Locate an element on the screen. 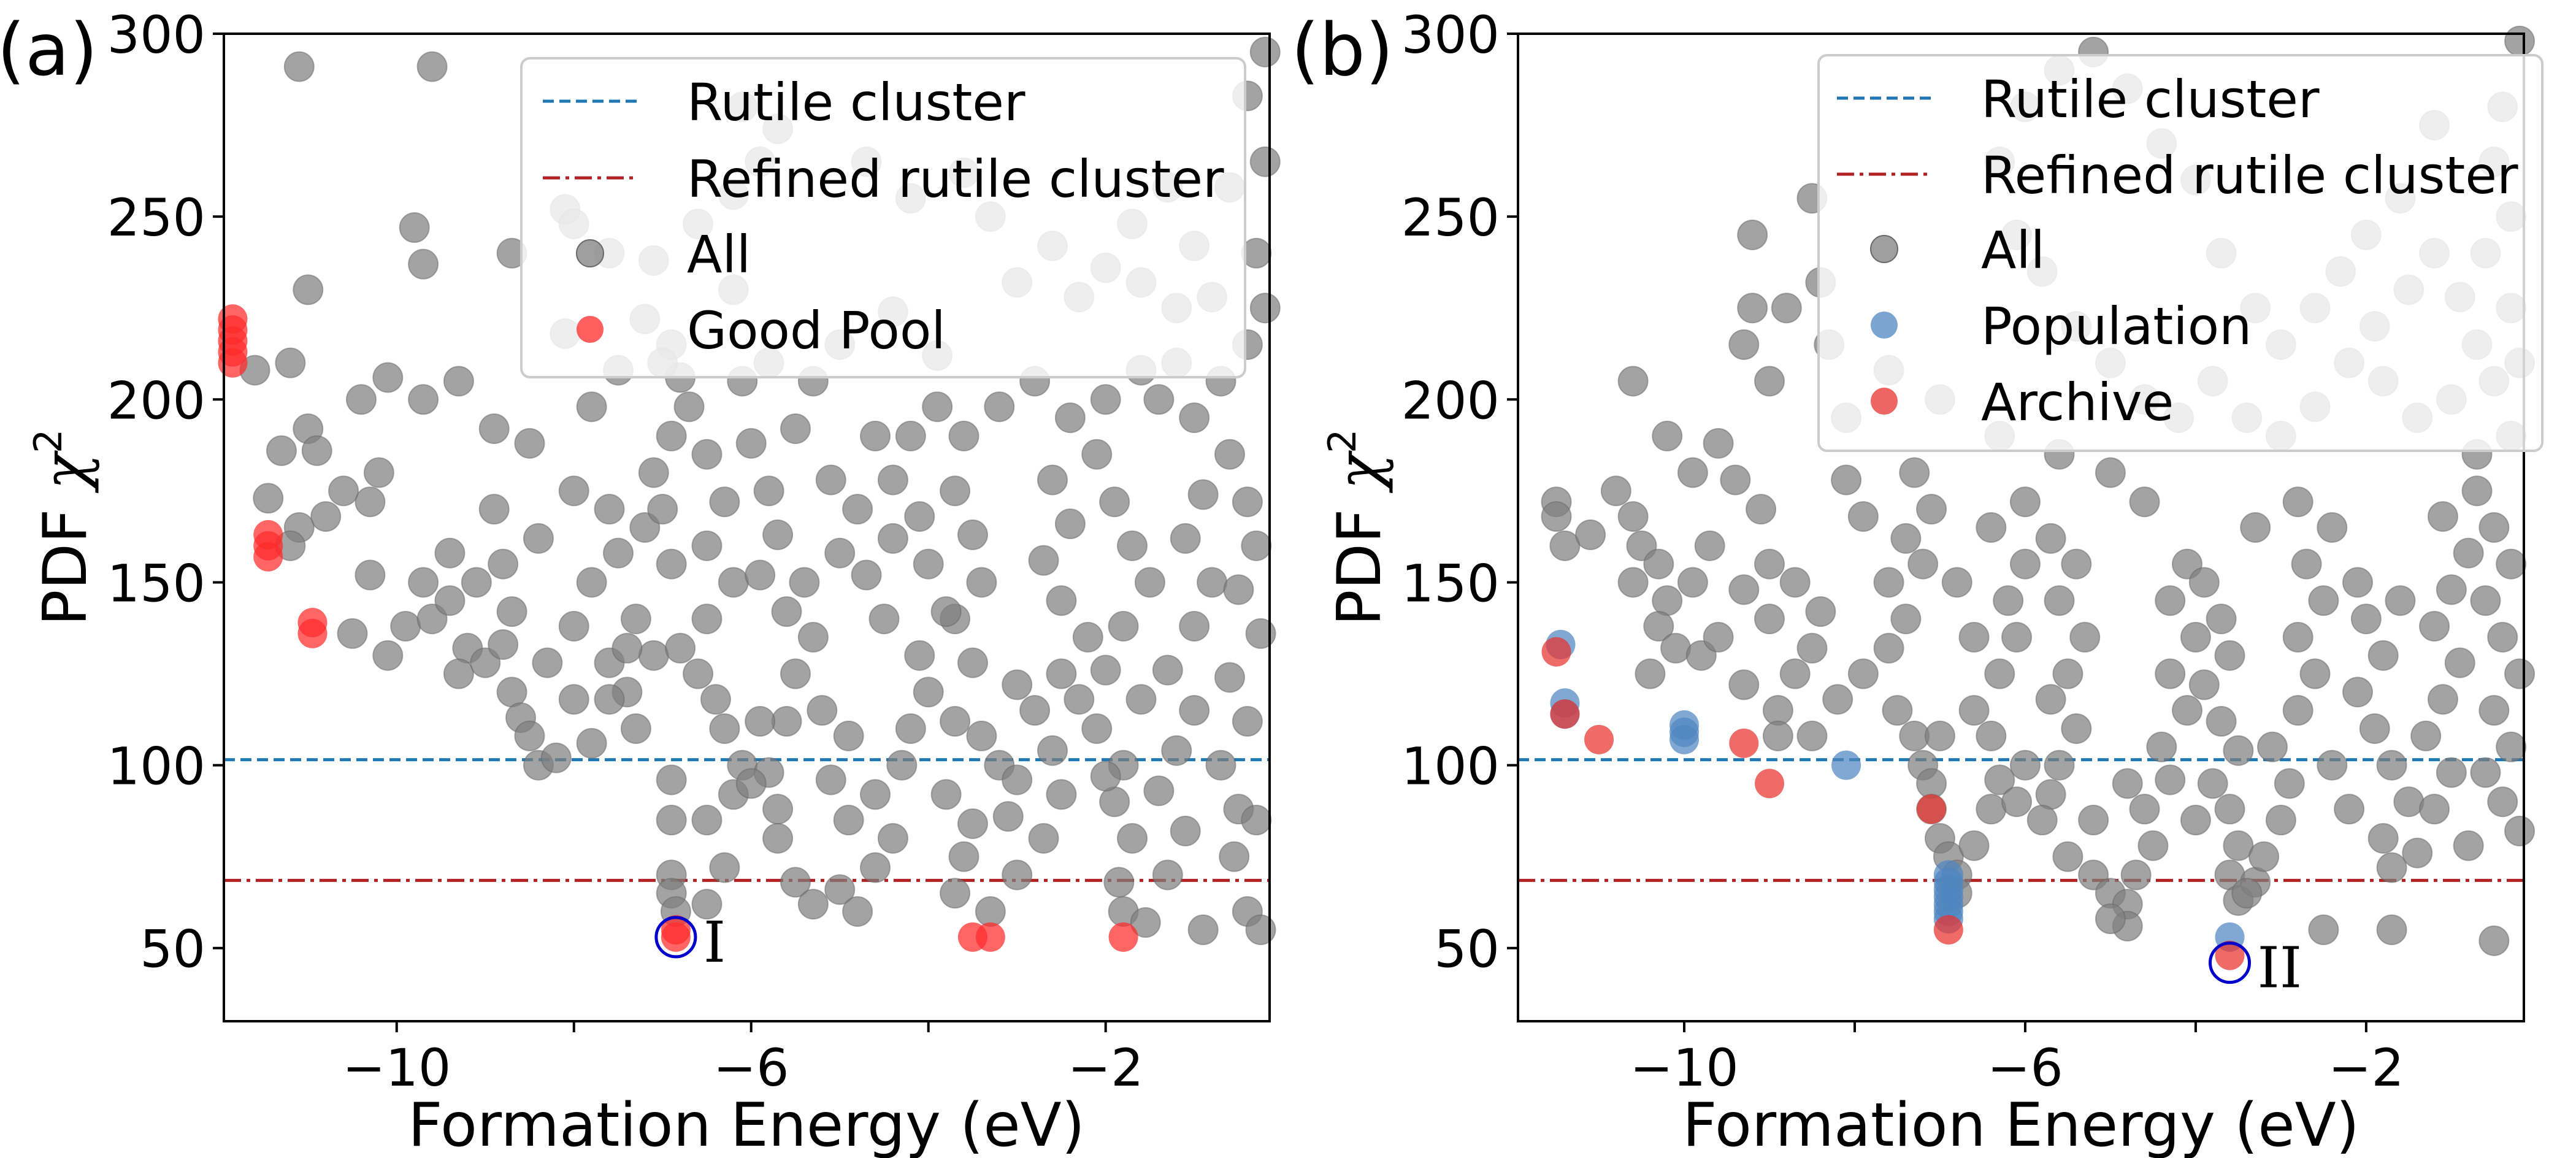  x-tick-label: −2 is located at coordinates (1106, 1068).